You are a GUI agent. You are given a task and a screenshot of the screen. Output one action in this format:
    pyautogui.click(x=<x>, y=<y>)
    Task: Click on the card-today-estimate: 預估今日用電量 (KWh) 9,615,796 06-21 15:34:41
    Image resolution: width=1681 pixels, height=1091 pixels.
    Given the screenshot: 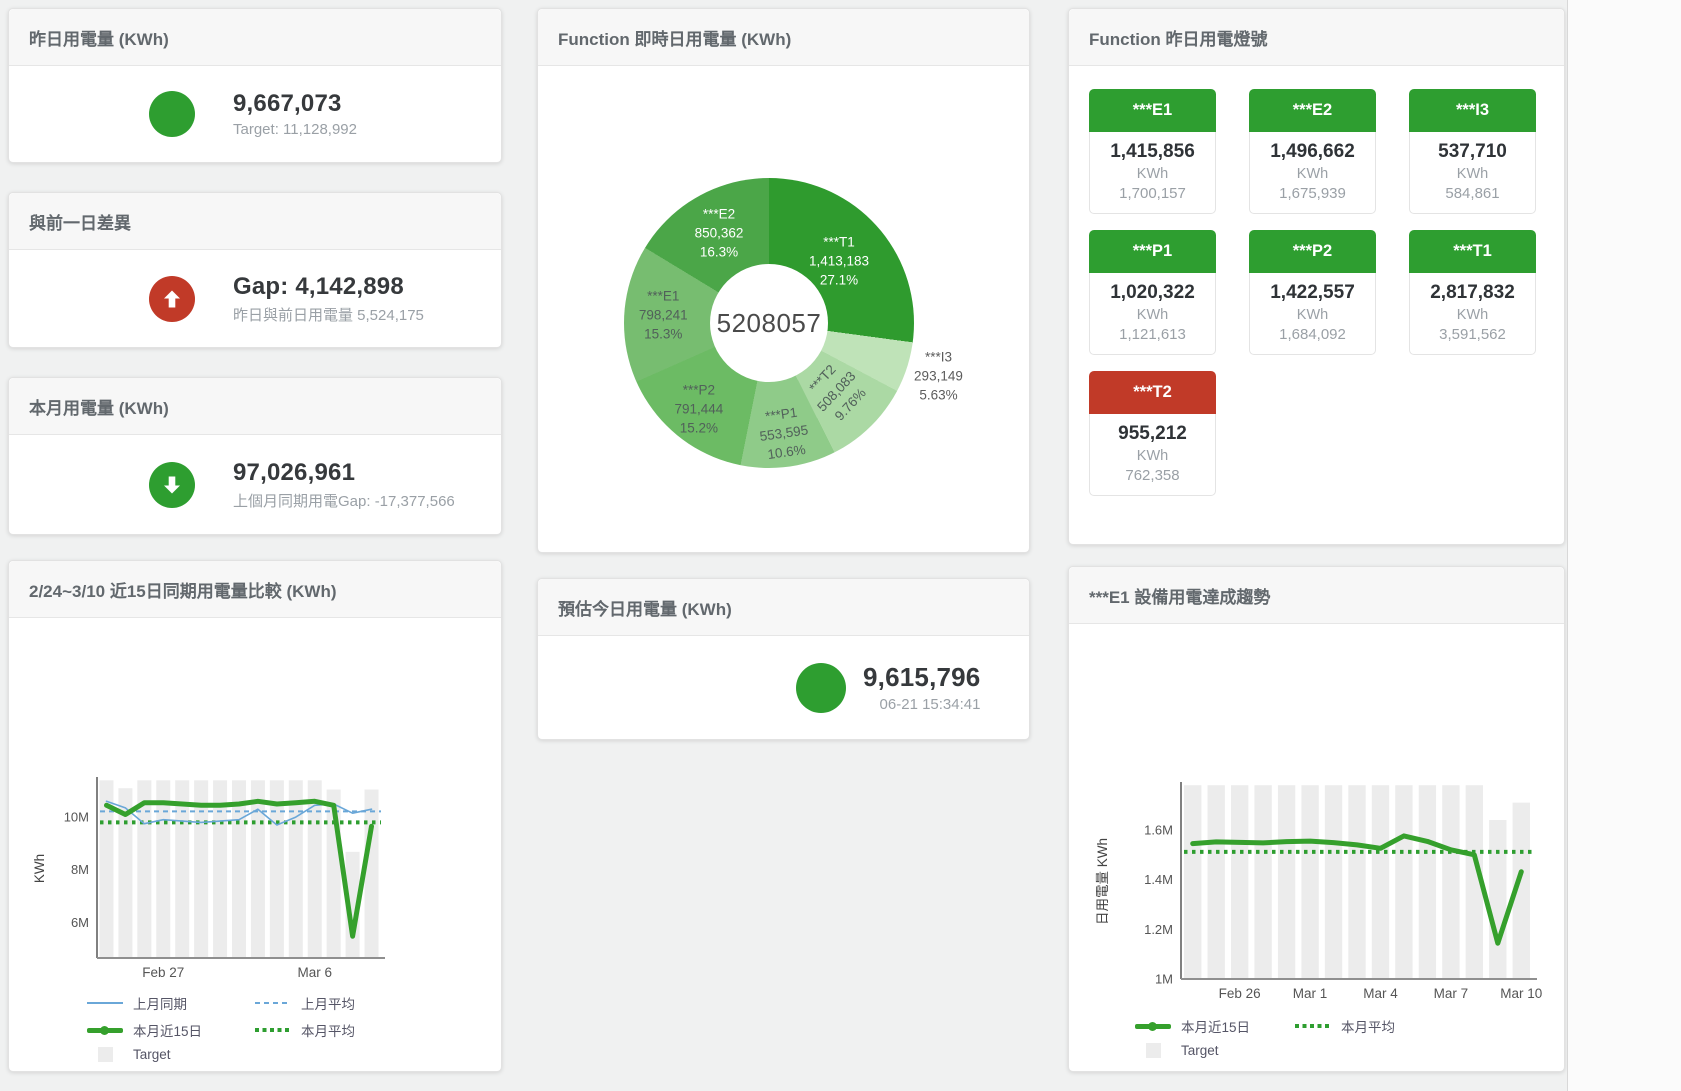 What is the action you would take?
    pyautogui.click(x=783, y=659)
    